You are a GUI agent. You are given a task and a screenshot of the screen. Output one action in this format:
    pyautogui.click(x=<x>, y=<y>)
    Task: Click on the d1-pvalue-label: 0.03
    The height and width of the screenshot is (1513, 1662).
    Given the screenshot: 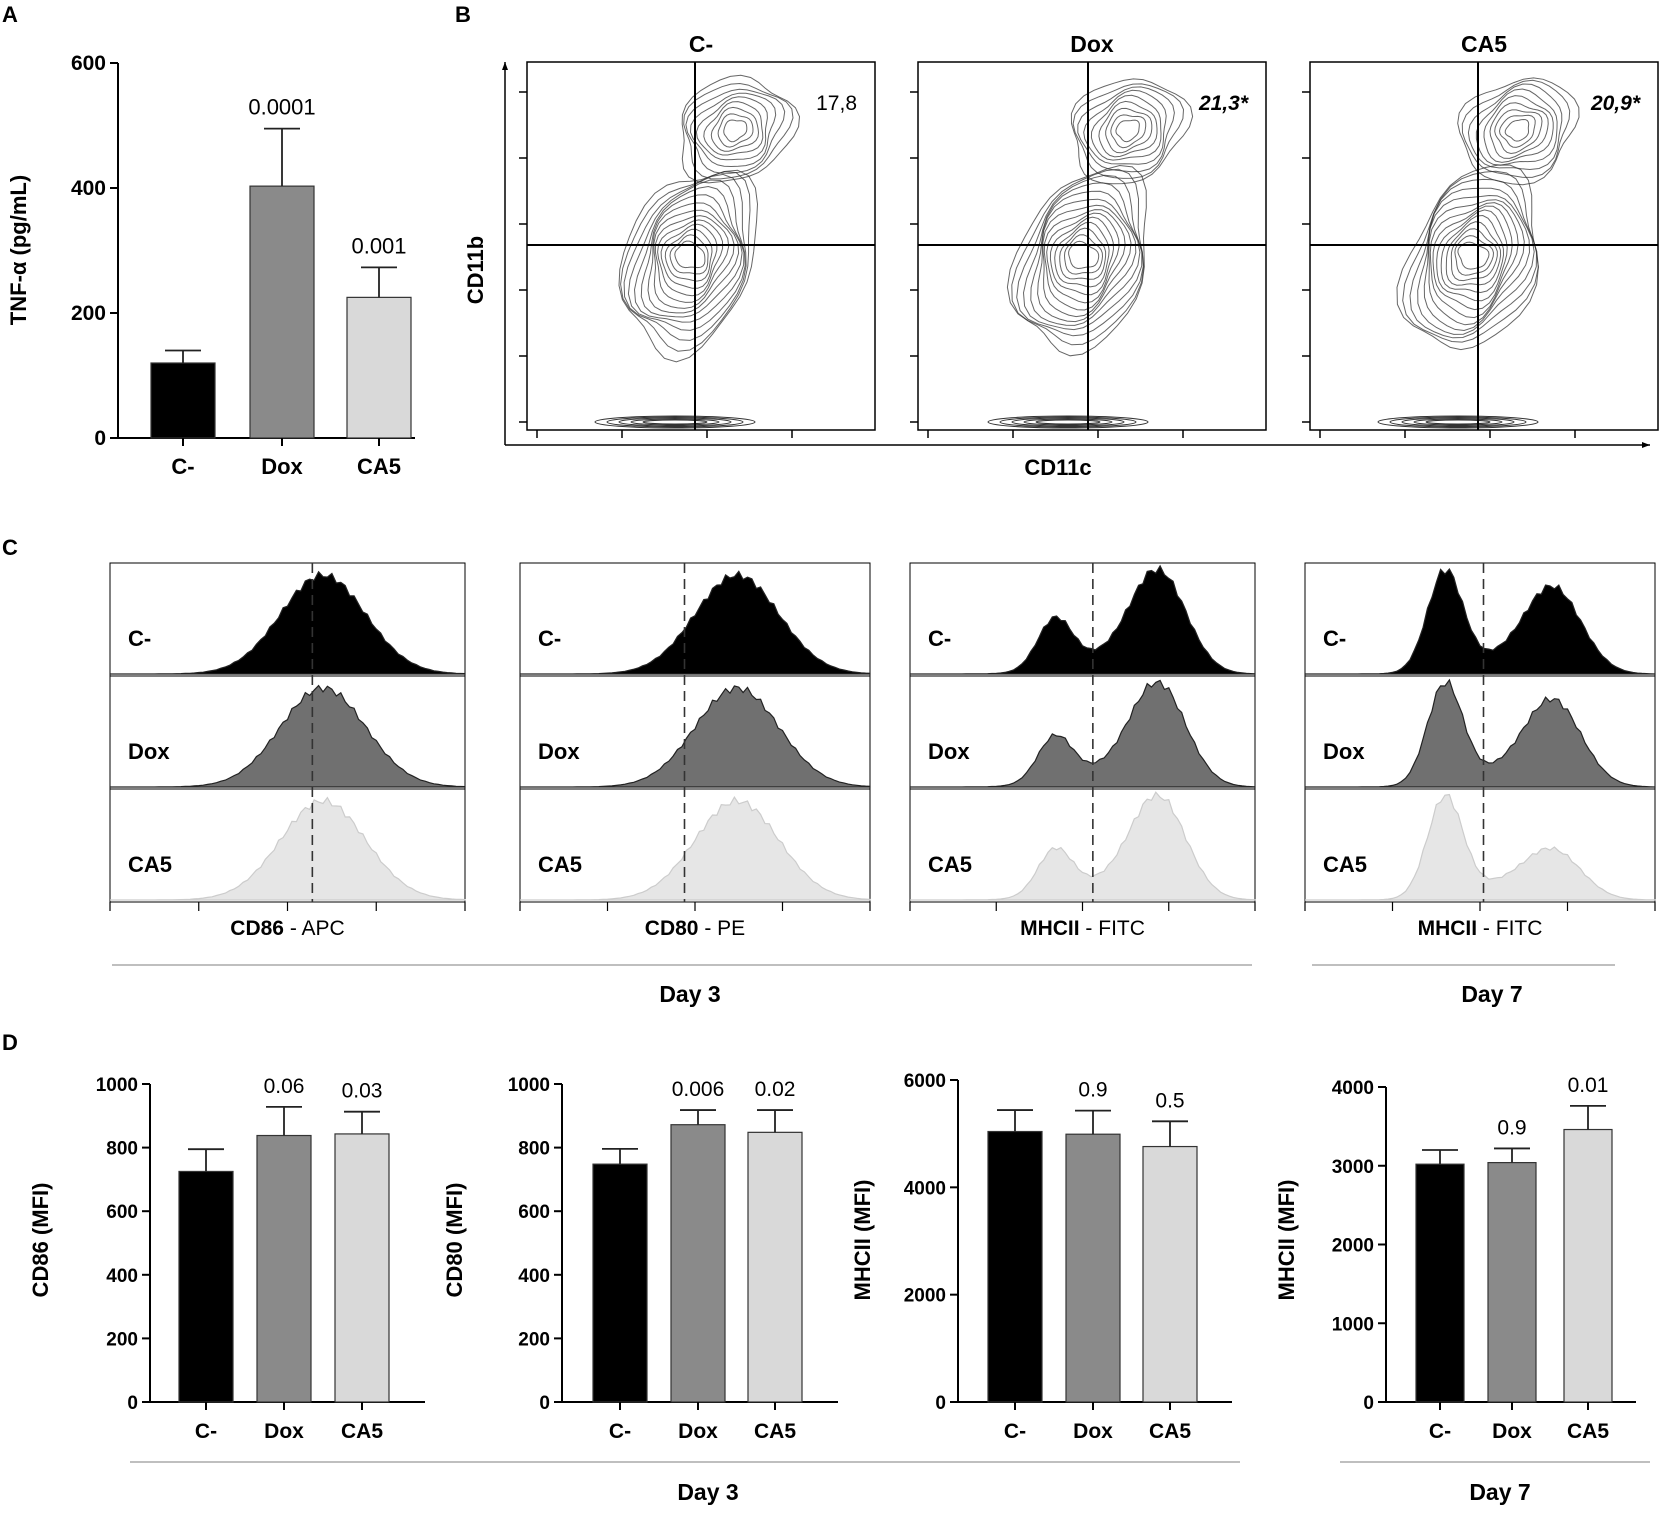 What is the action you would take?
    pyautogui.click(x=362, y=1091)
    